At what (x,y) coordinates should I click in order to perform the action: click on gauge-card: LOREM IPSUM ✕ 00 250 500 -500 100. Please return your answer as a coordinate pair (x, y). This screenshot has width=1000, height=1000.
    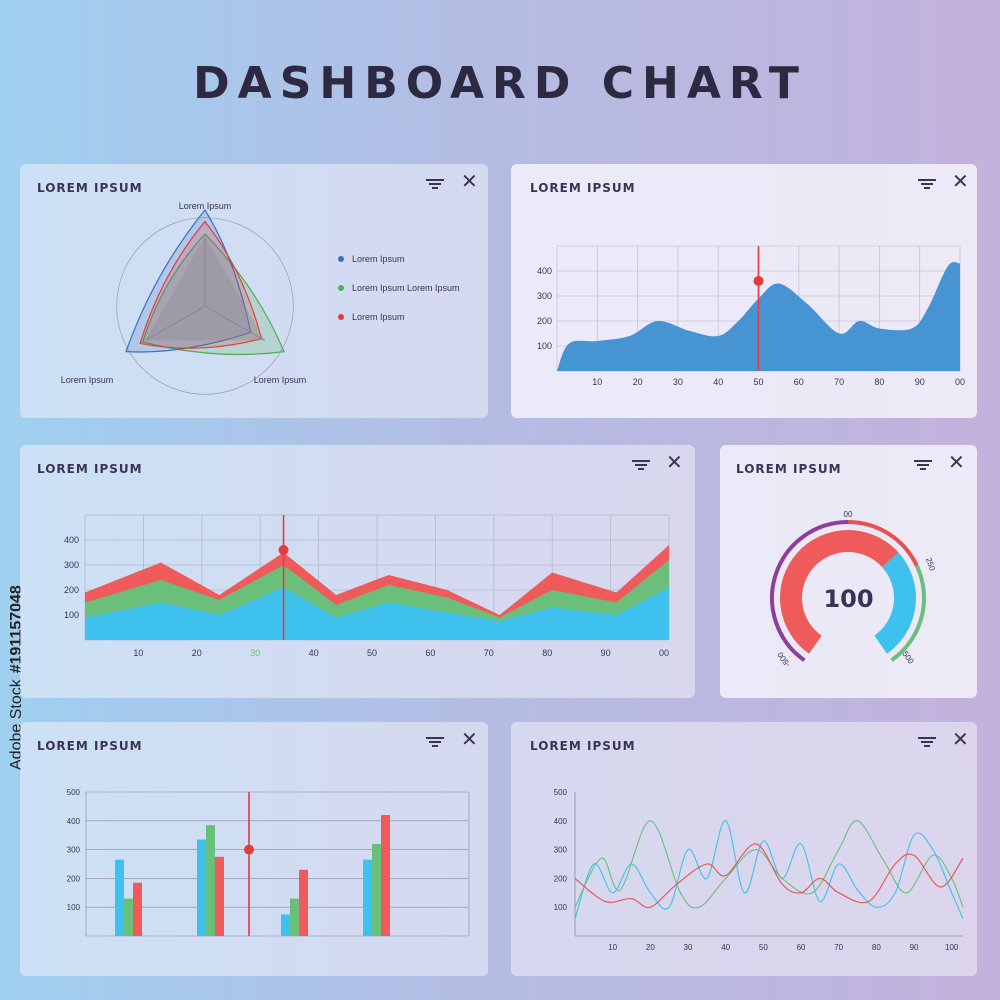
    Looking at the image, I should click on (848, 571).